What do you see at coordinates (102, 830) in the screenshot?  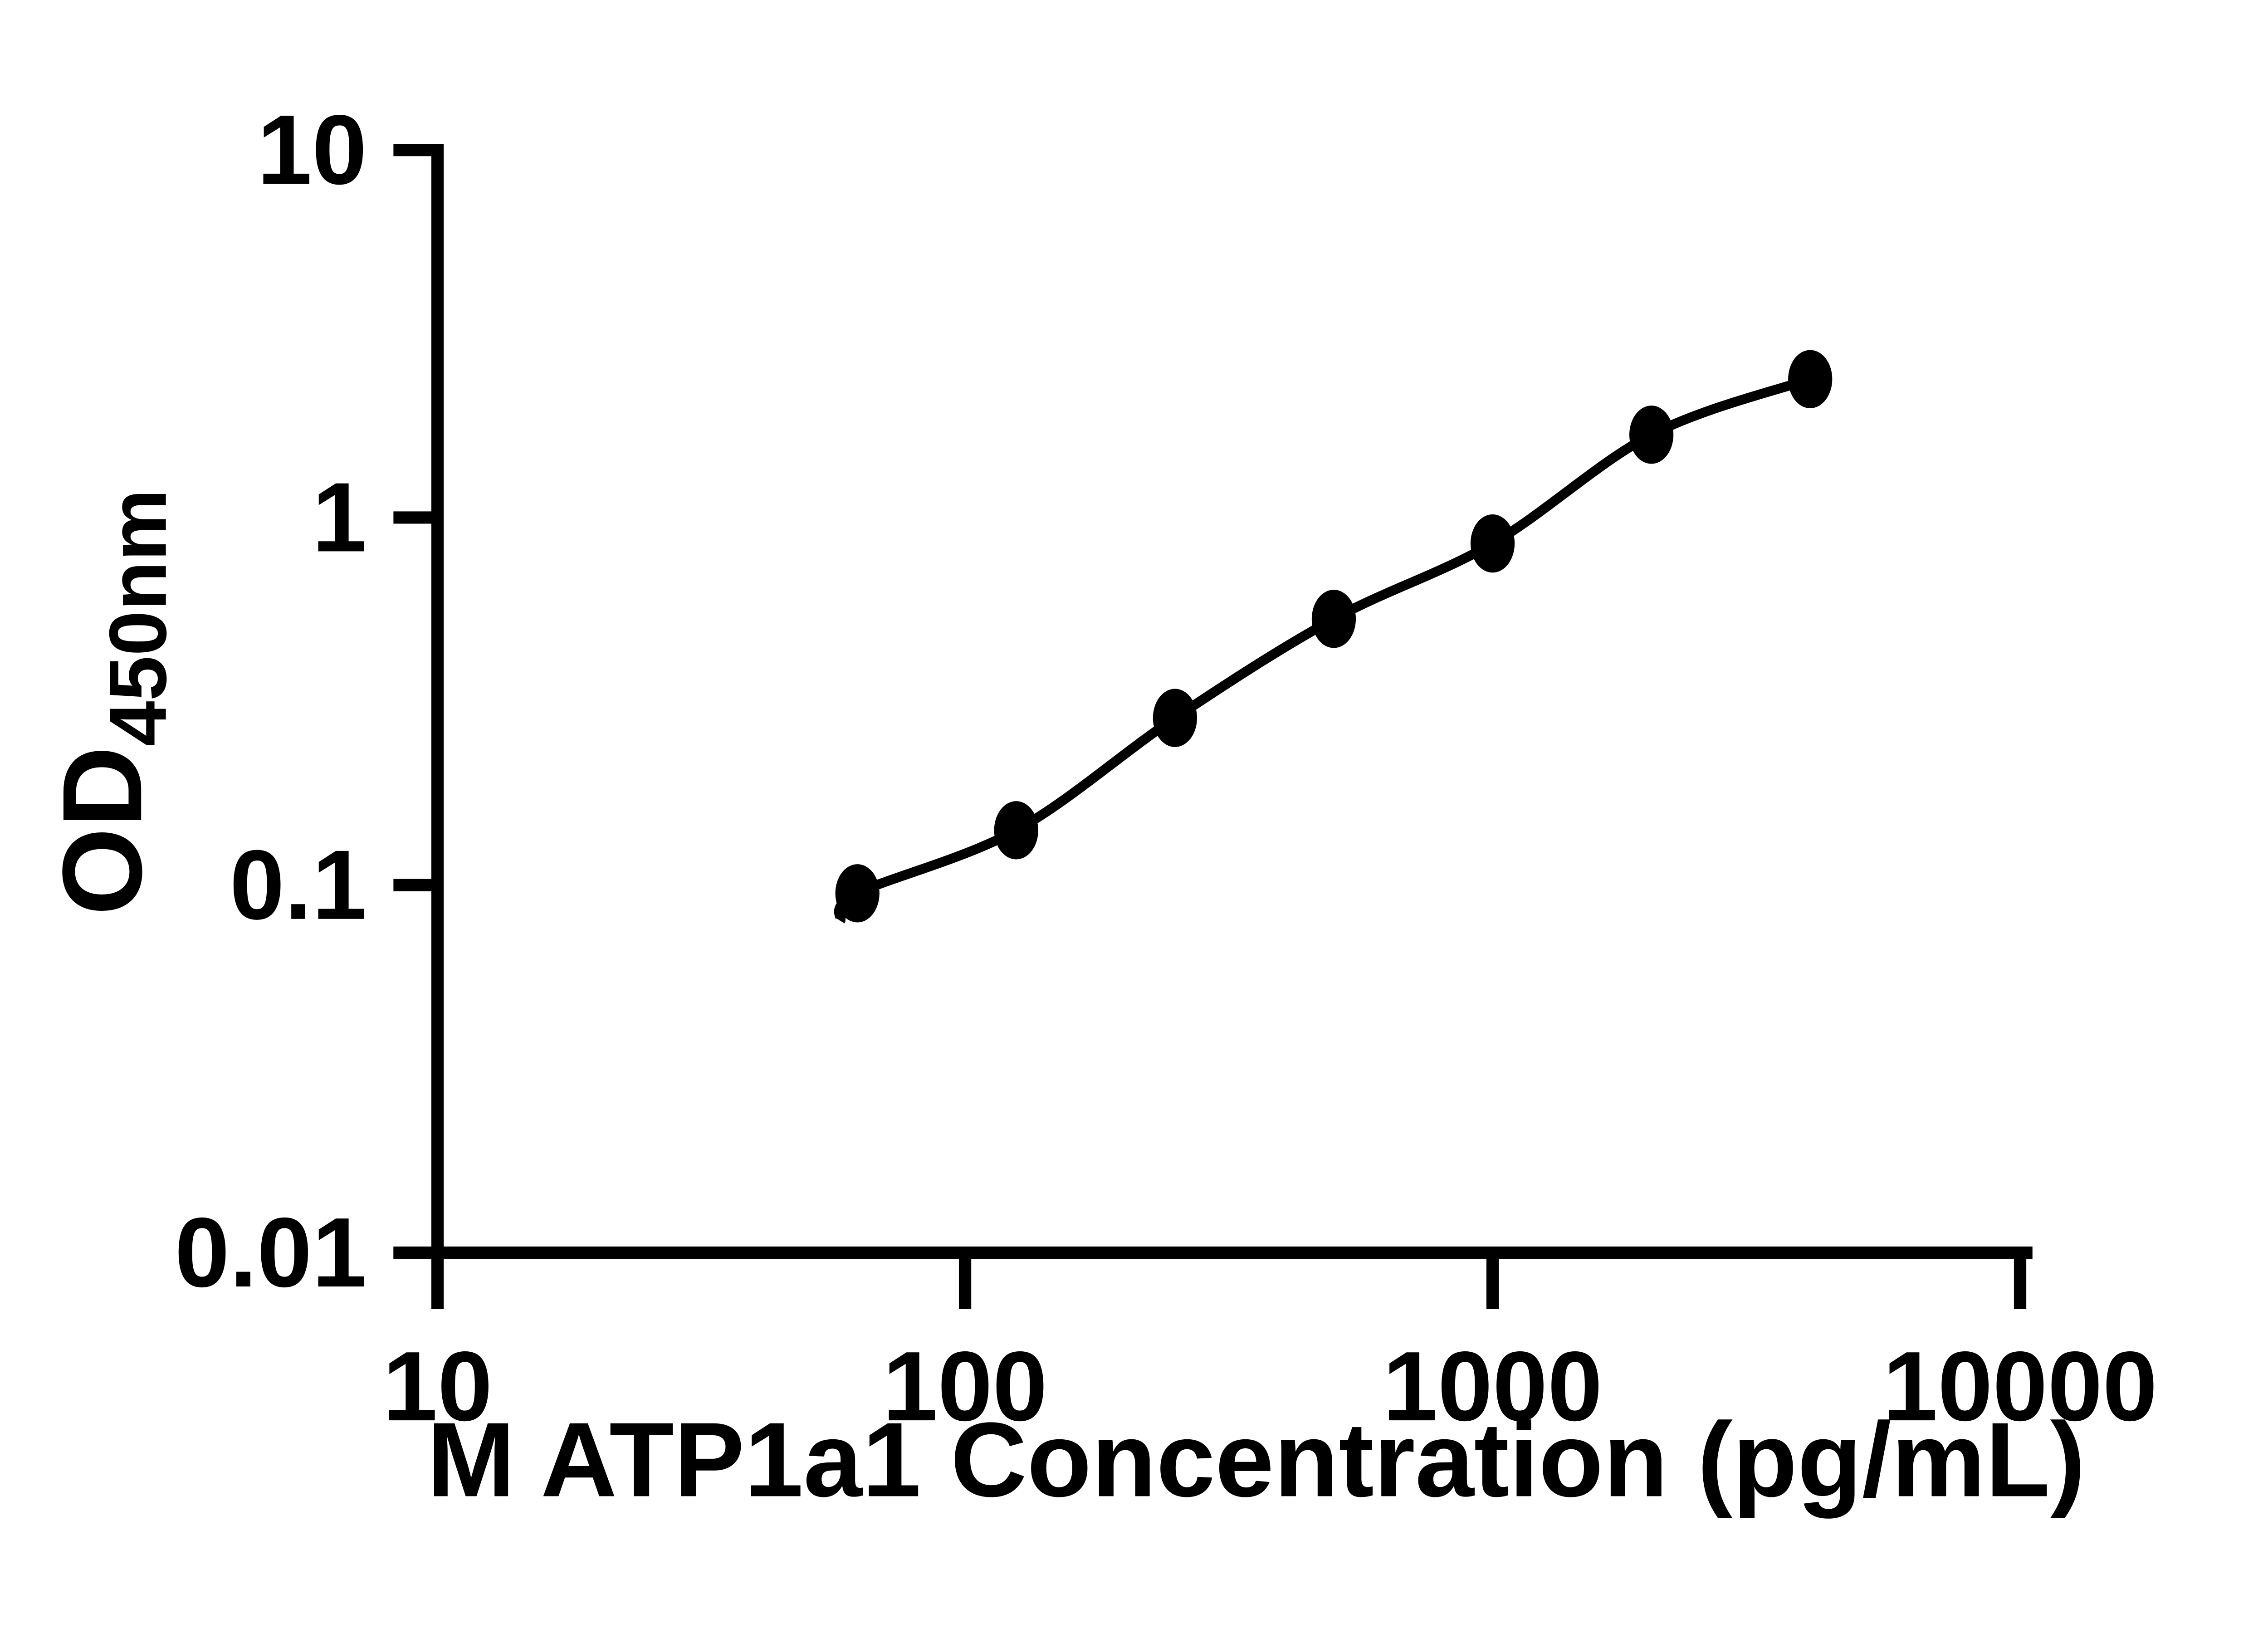 I see `y-axis-title-main: OD` at bounding box center [102, 830].